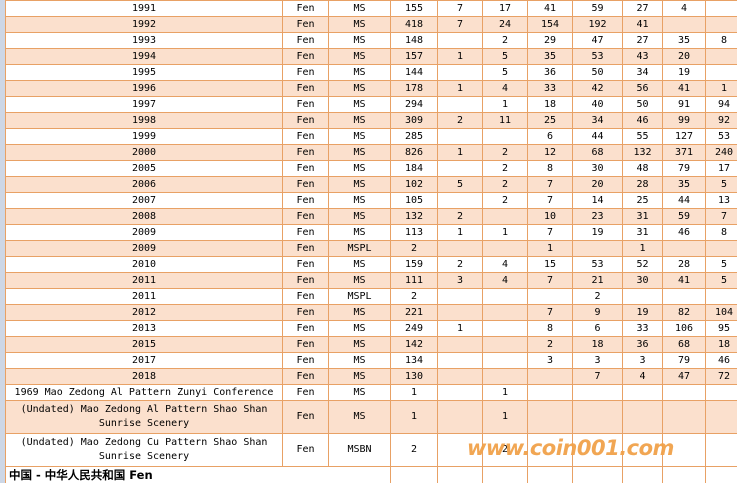  Describe the element at coordinates (684, 264) in the screenshot. I see `cell-g69: 28` at that location.